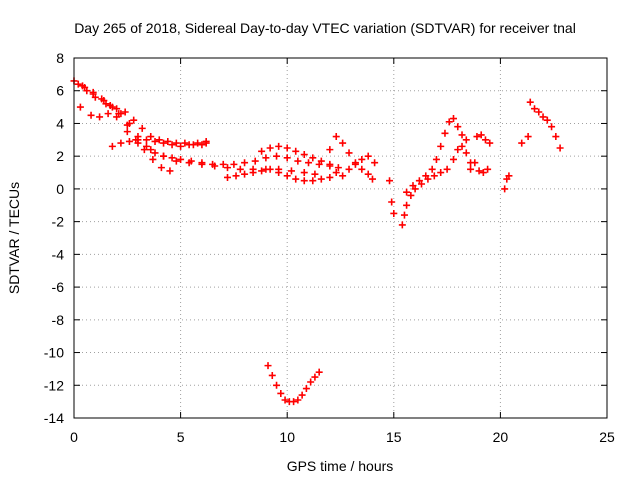 This screenshot has width=640, height=480. What do you see at coordinates (287, 437) in the screenshot?
I see `x-tick-label: 10` at bounding box center [287, 437].